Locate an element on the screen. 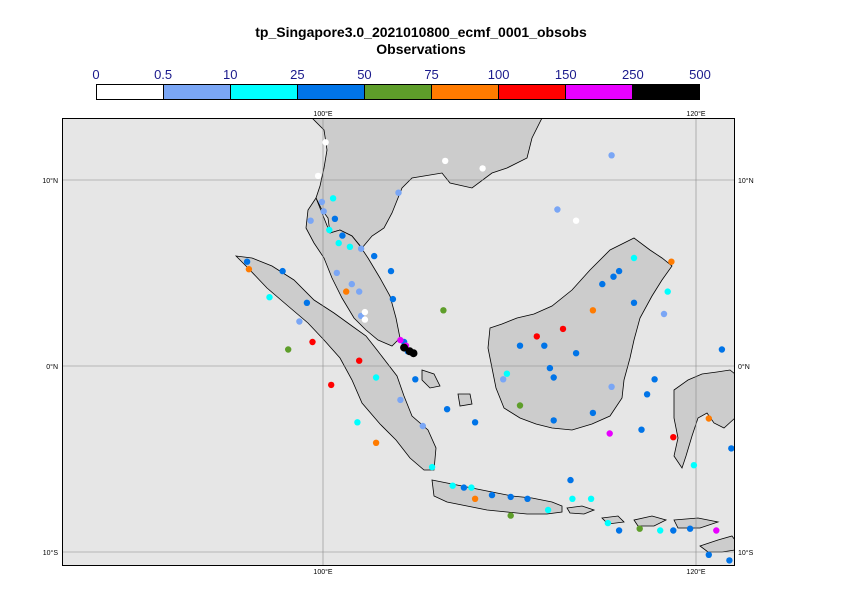 The image size is (842, 596). legend-label-4: 50 is located at coordinates (364, 74).